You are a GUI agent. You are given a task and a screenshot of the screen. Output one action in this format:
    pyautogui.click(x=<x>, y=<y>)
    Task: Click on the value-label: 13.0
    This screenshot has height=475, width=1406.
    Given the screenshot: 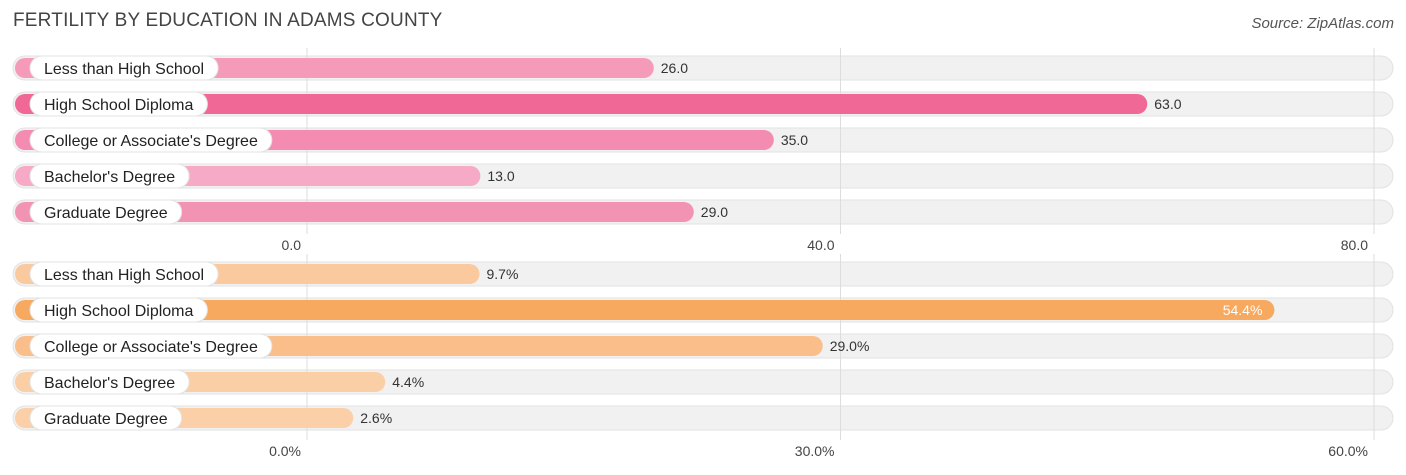 What is the action you would take?
    pyautogui.click(x=500, y=176)
    